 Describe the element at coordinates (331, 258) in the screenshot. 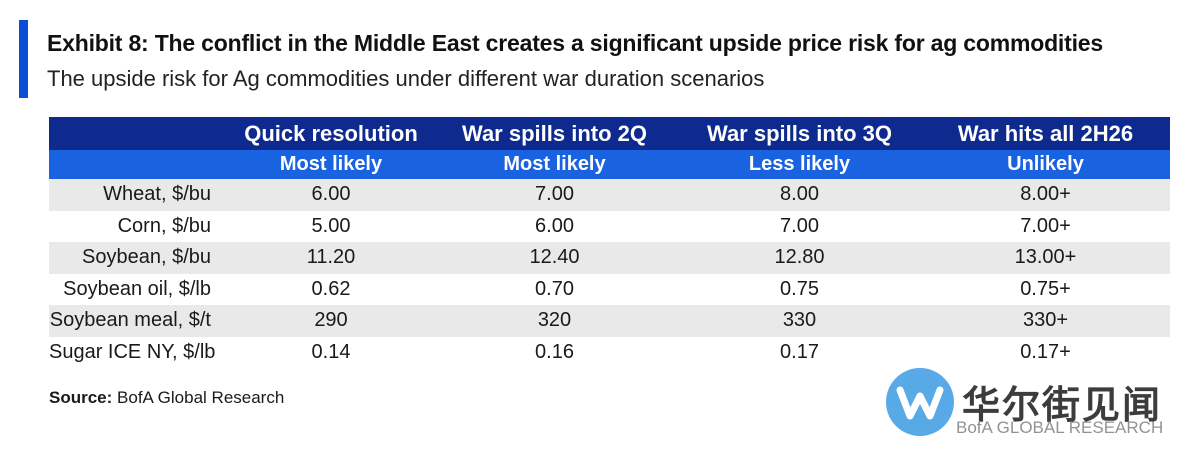

I see `table-cell: 11.20` at that location.